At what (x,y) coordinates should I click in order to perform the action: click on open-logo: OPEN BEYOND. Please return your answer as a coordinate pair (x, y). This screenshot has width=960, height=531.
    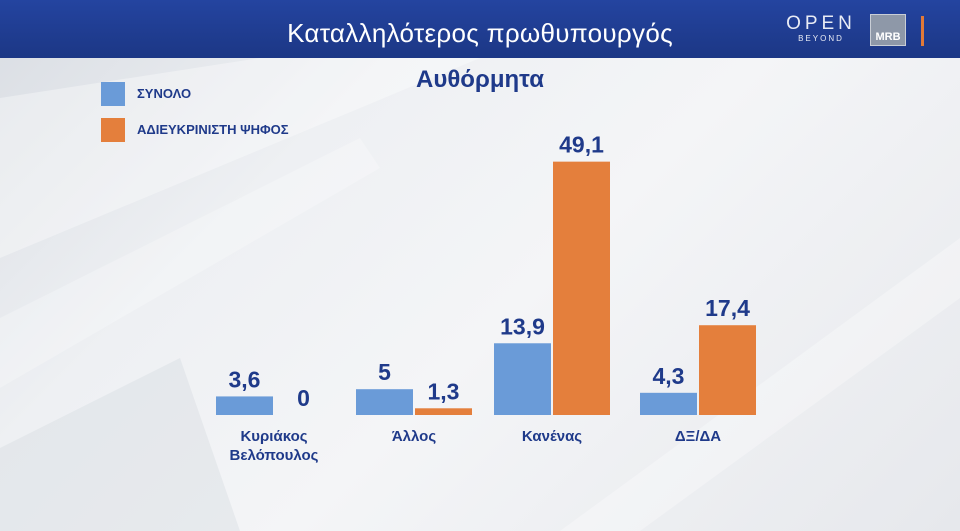
    Looking at the image, I should click on (821, 31).